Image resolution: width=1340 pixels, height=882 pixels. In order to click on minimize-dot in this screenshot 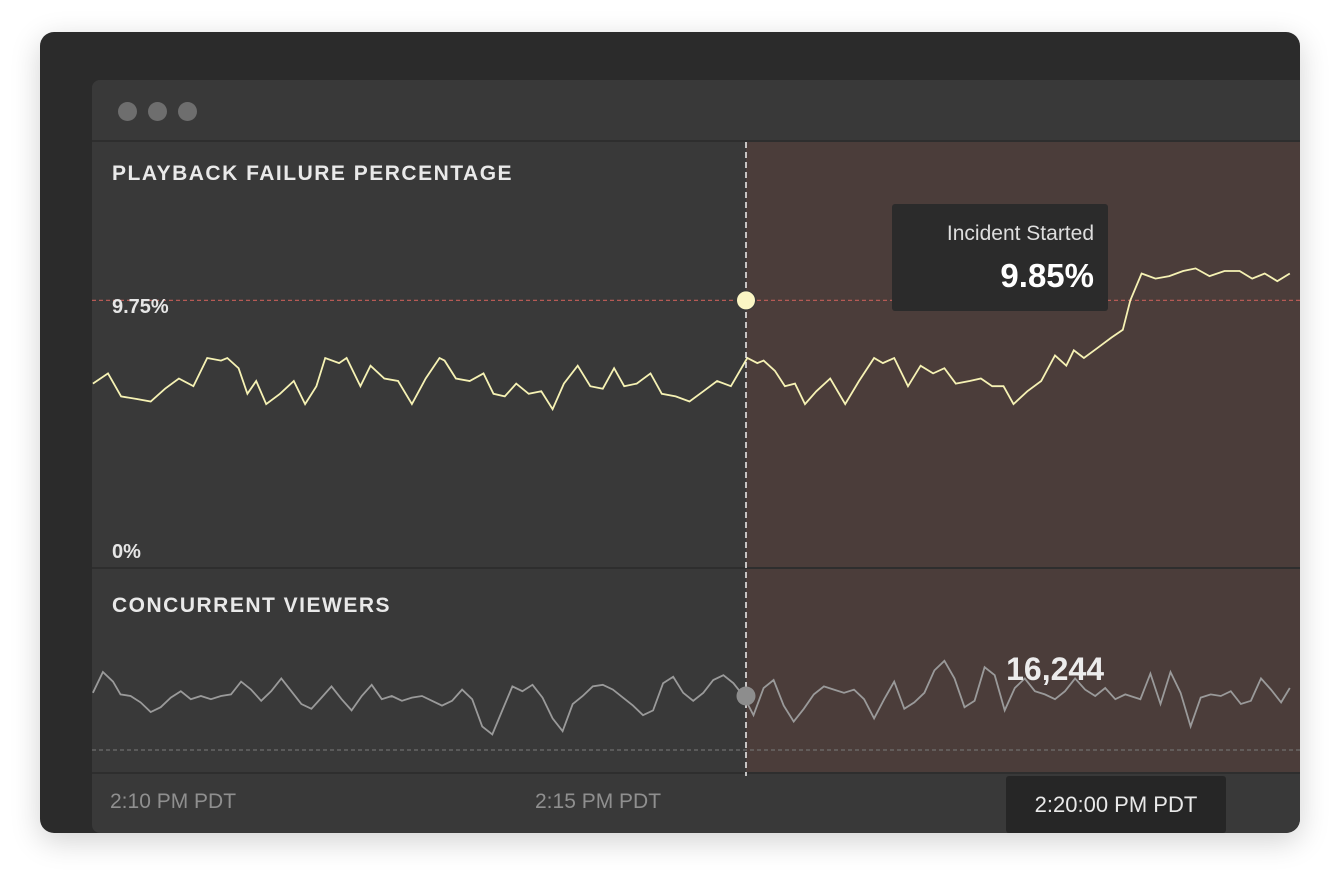, I will do `click(157, 111)`.